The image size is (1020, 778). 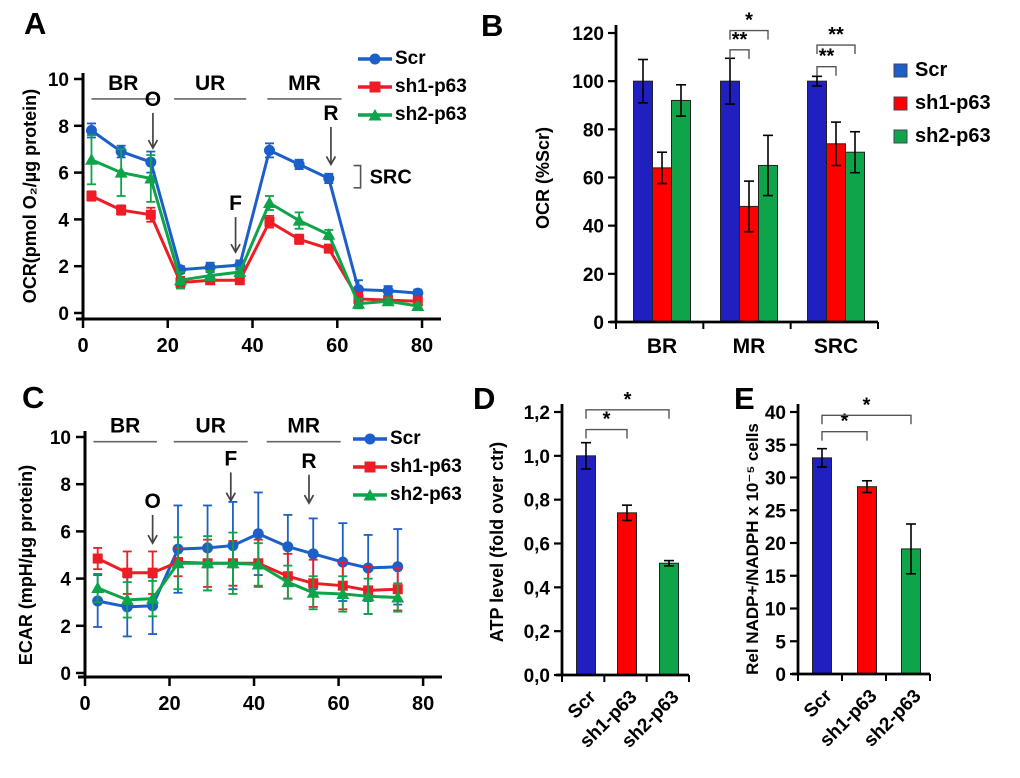 I want to click on panel-c-ecar-line-chart: BR UR MR O F R 0 2 4 6 8 10 0 20 40 60 80, so click(x=246, y=565).